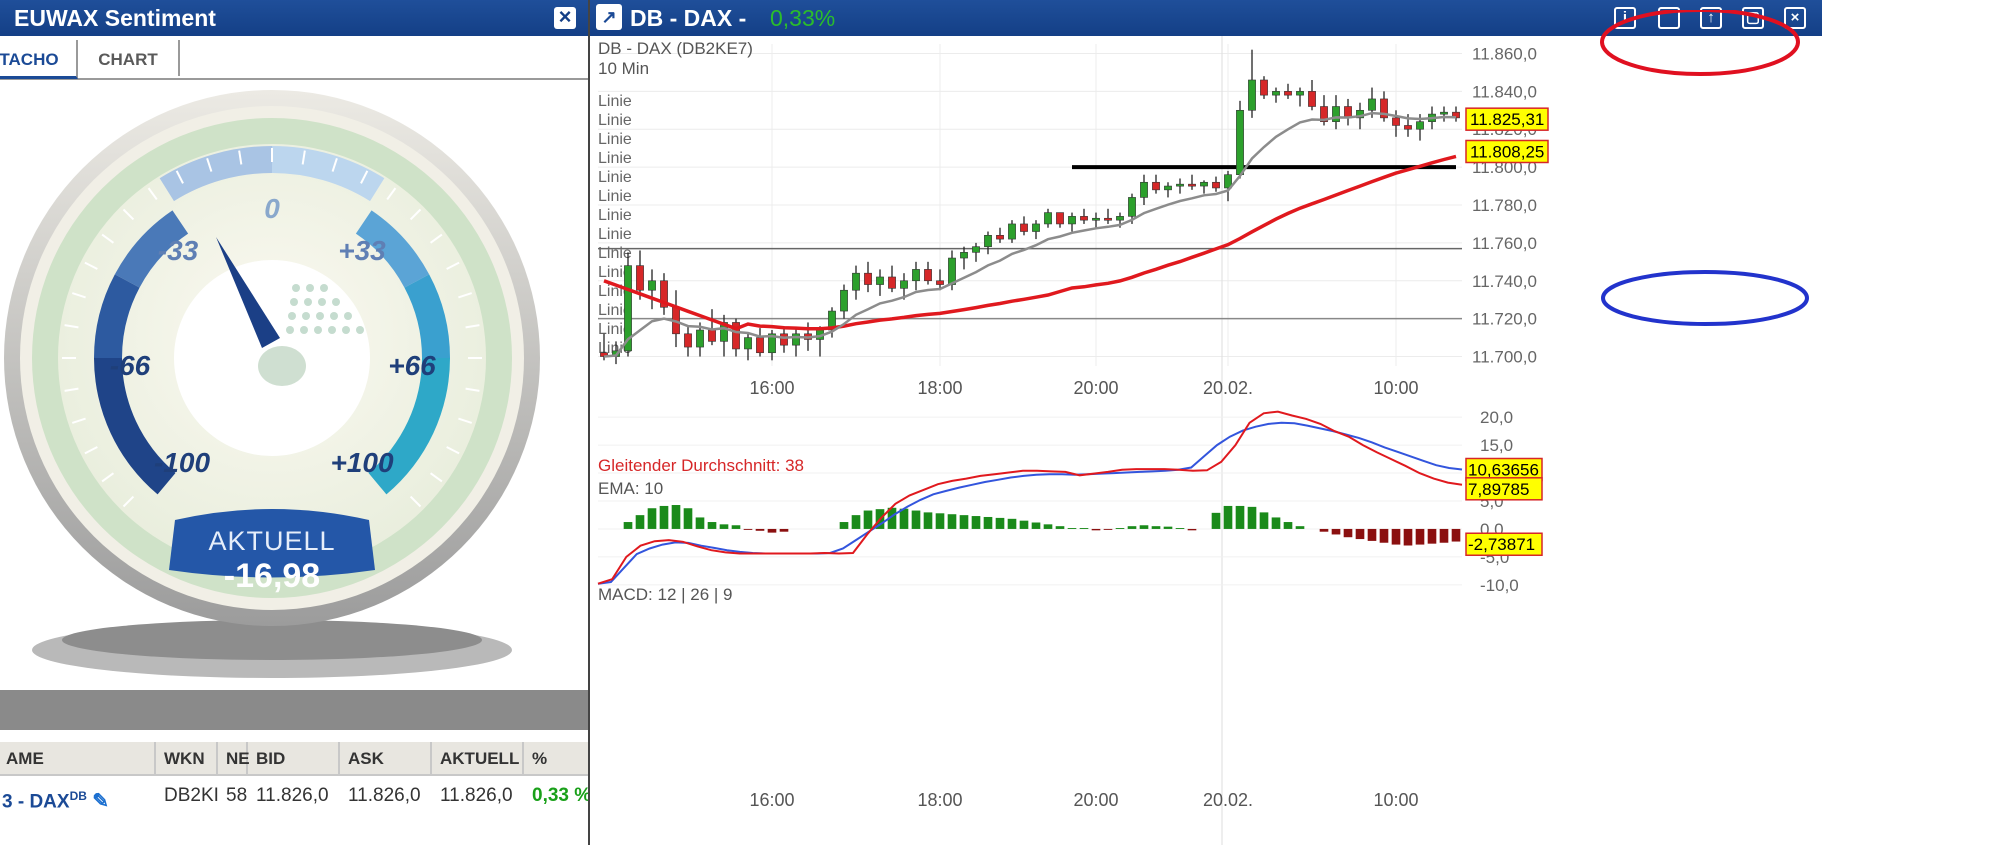  Describe the element at coordinates (129, 58) in the screenshot. I see `tab-chart: CHART` at that location.